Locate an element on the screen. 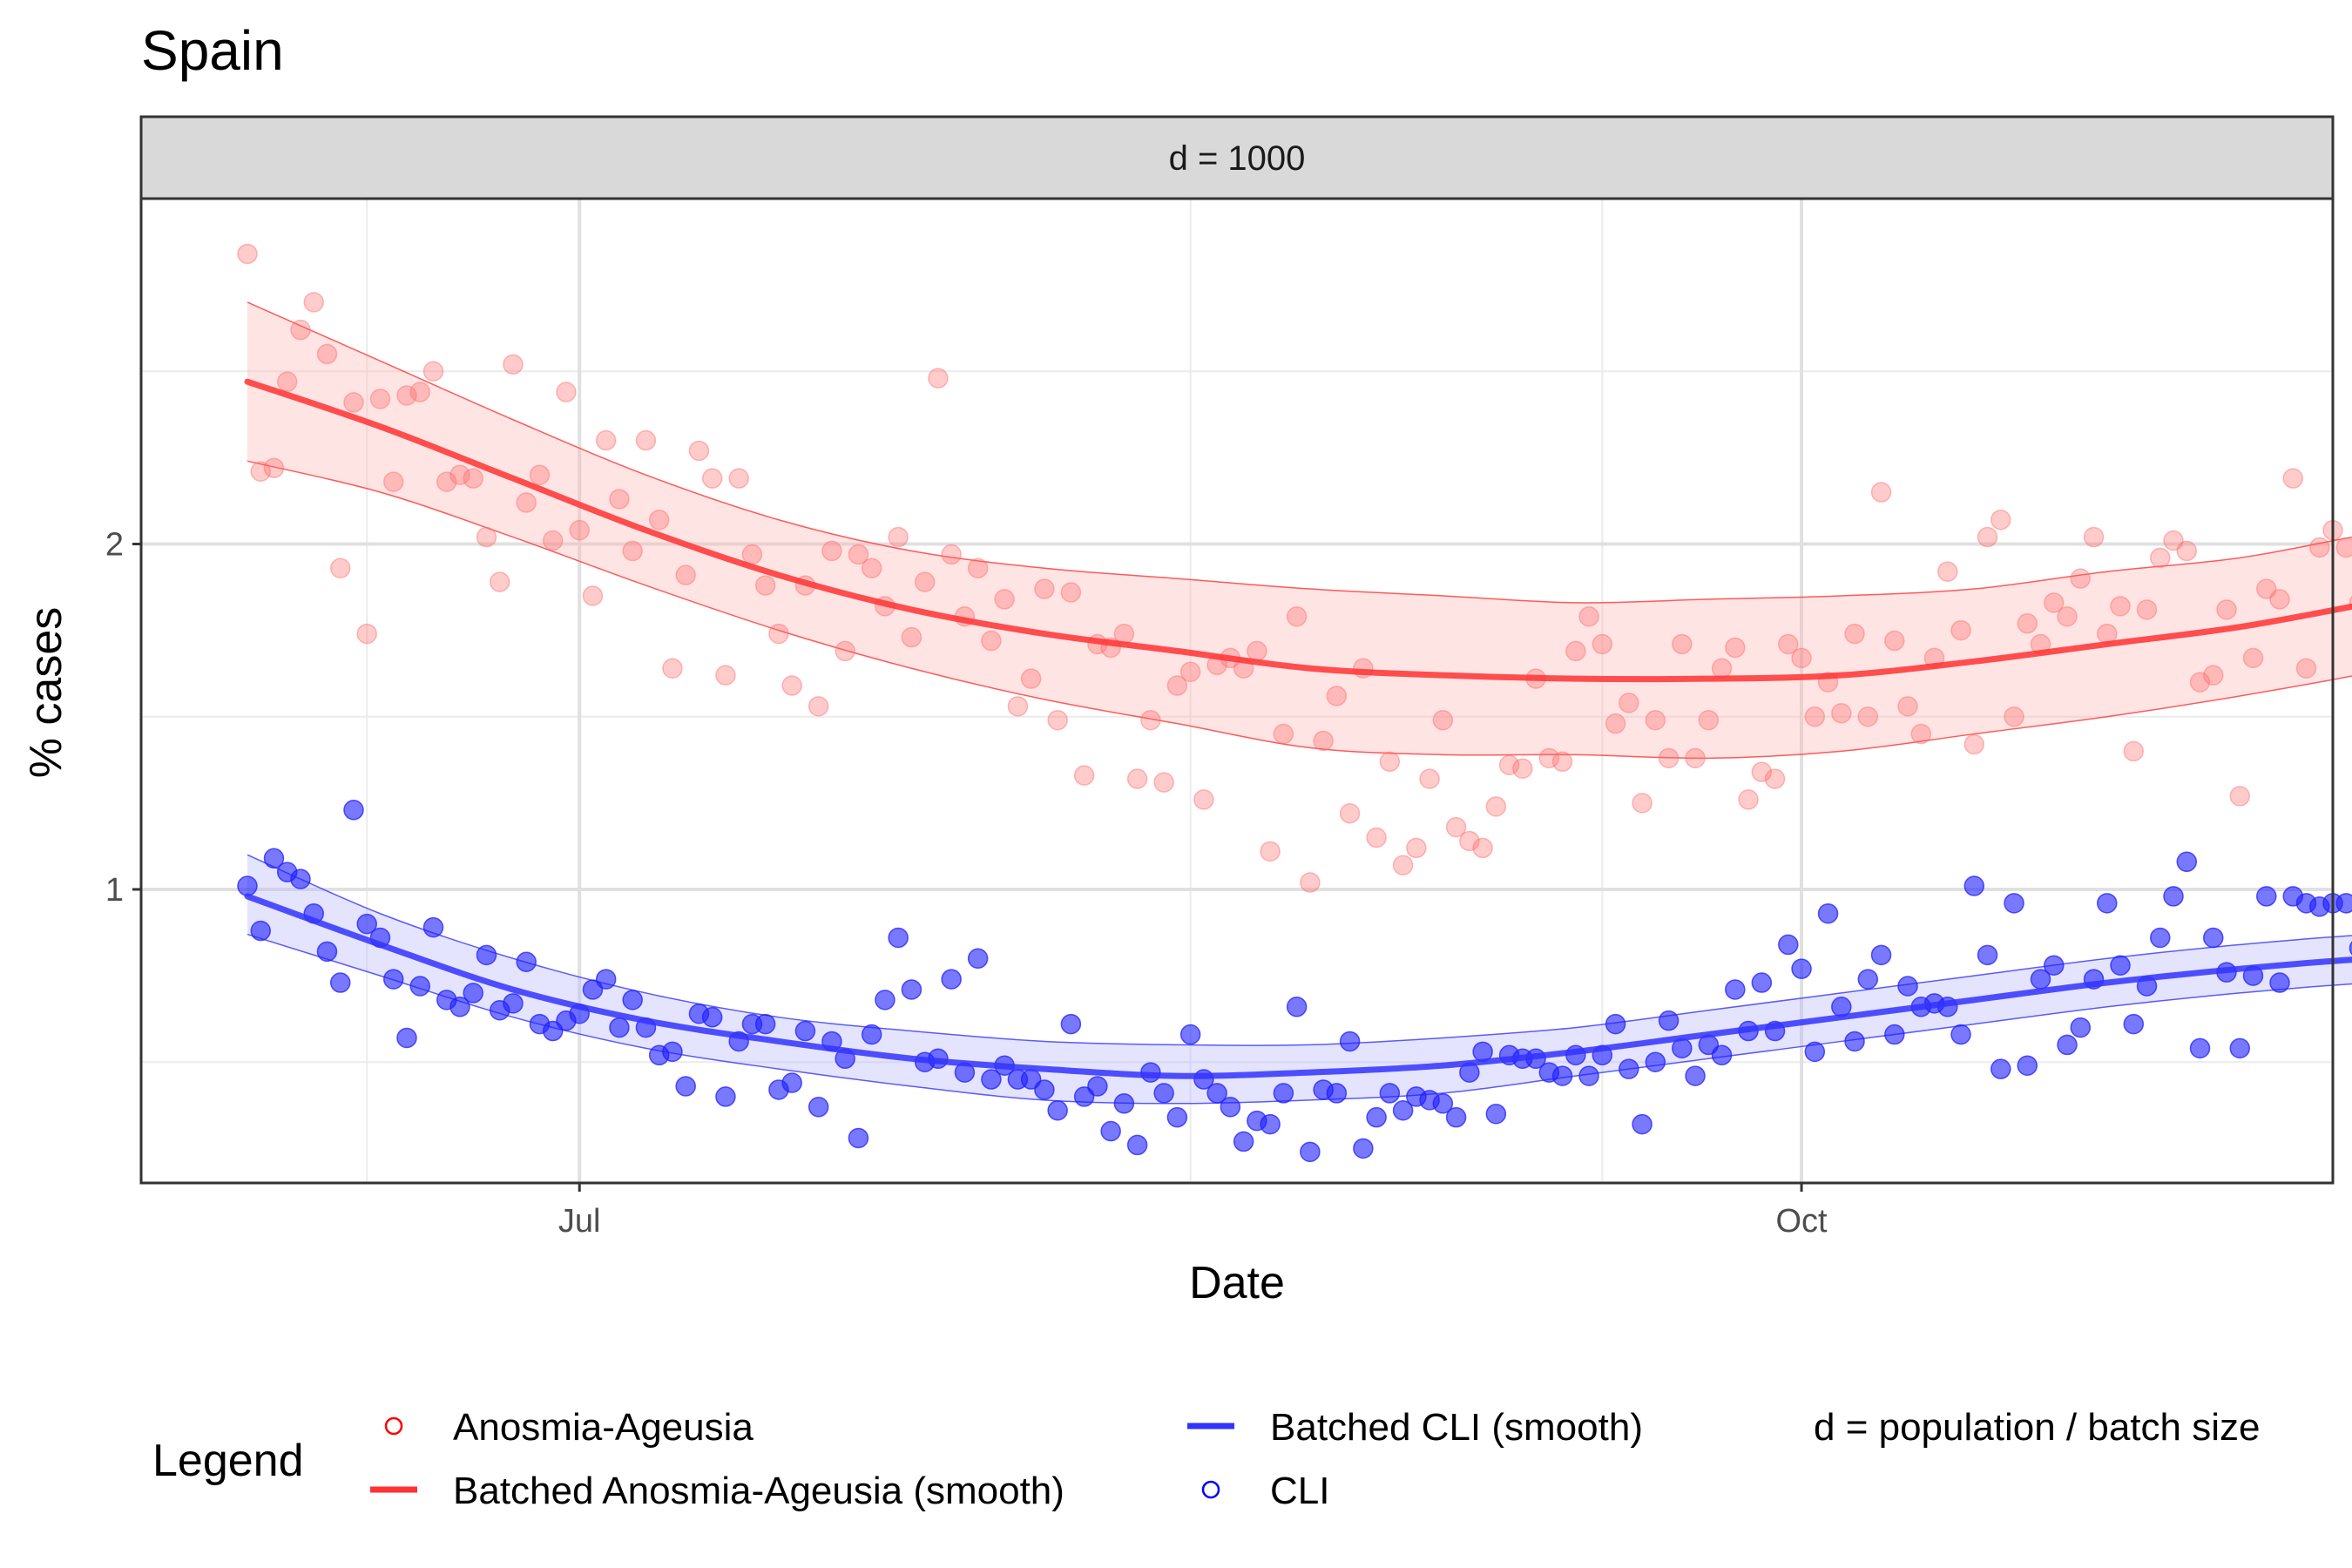 The width and height of the screenshot is (2352, 1568). legend-label-anosmia-ageusia: Anosmia-Ageusia is located at coordinates (603, 1428).